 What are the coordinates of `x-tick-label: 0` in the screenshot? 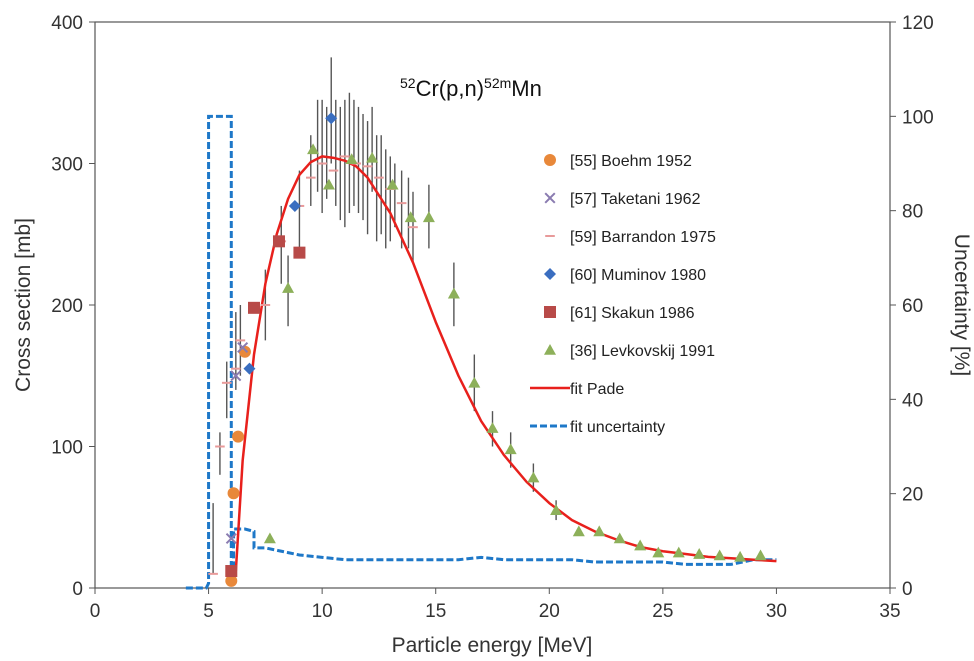 It's located at (95, 611).